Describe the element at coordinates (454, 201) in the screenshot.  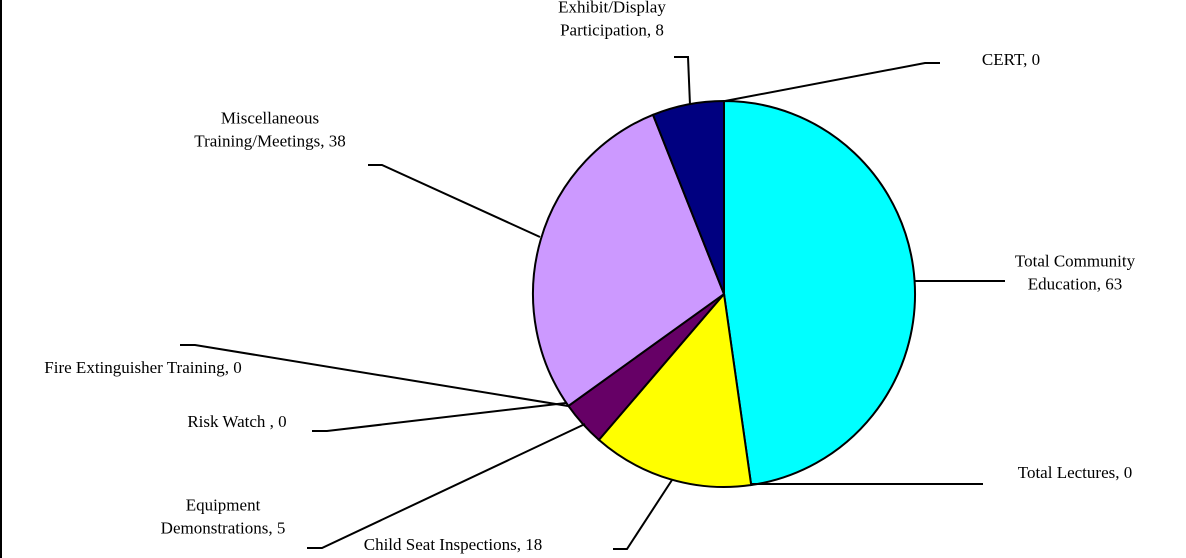
I see `leader-line-miscellaneous-training-meetings` at that location.